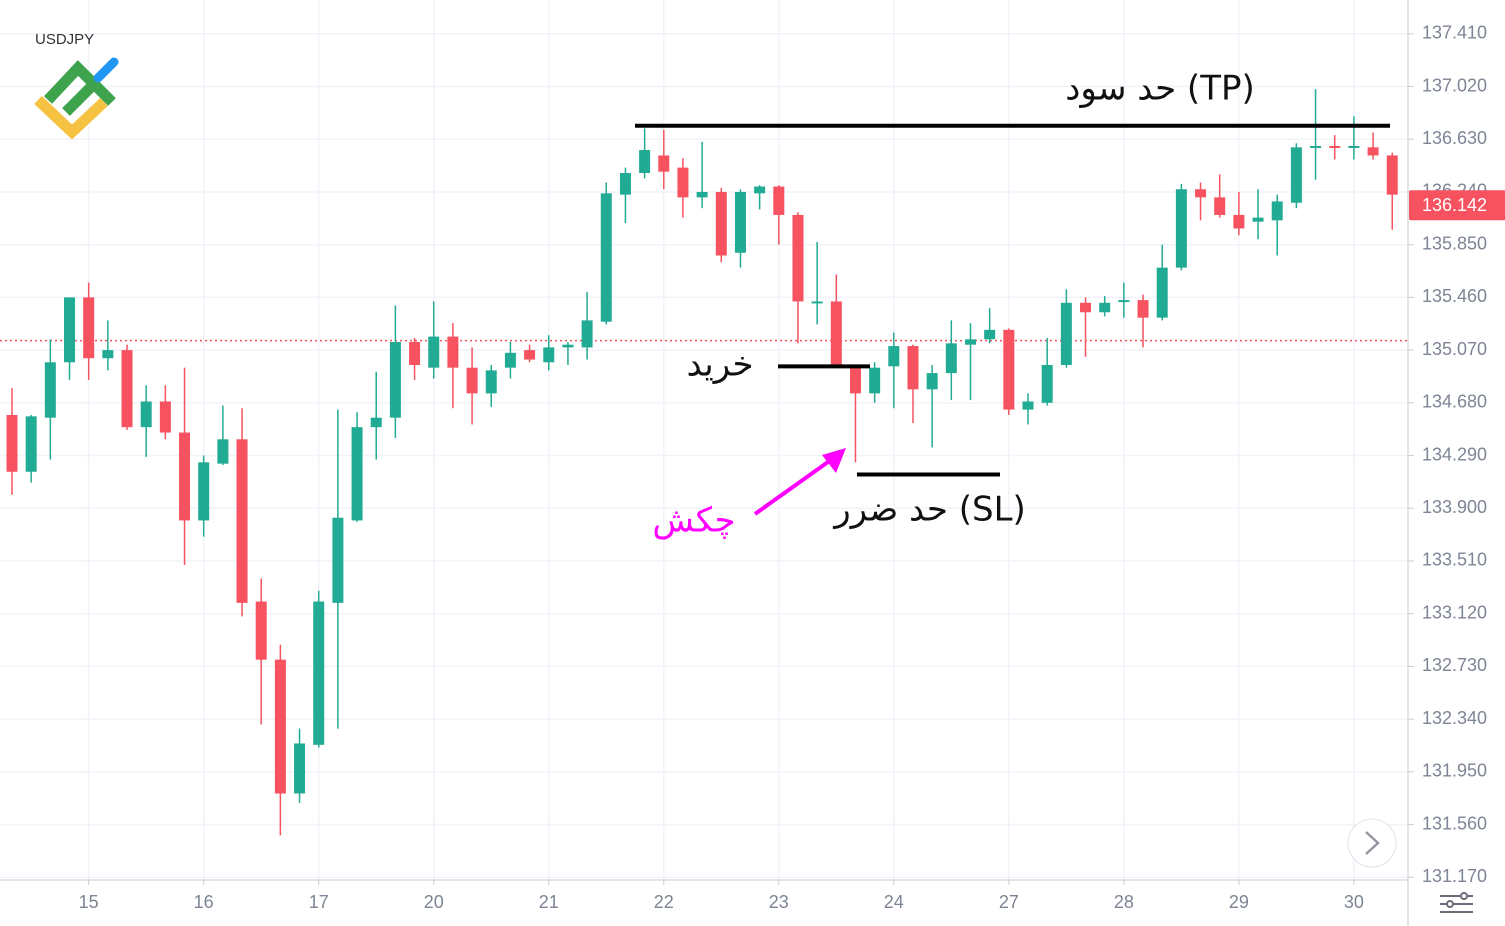 This screenshot has width=1505, height=926. Describe the element at coordinates (1454, 138) in the screenshot. I see `y-tick-label: 136.630` at that location.